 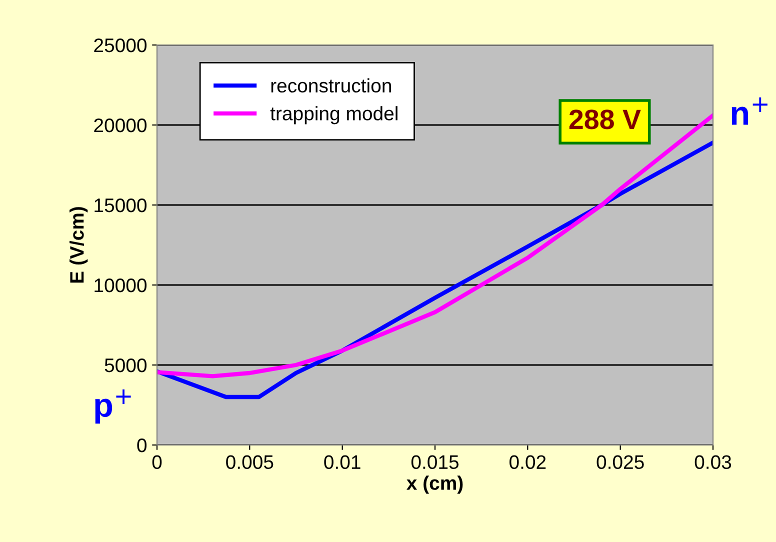 What do you see at coordinates (605, 120) in the screenshot?
I see `annotation: 288 V` at bounding box center [605, 120].